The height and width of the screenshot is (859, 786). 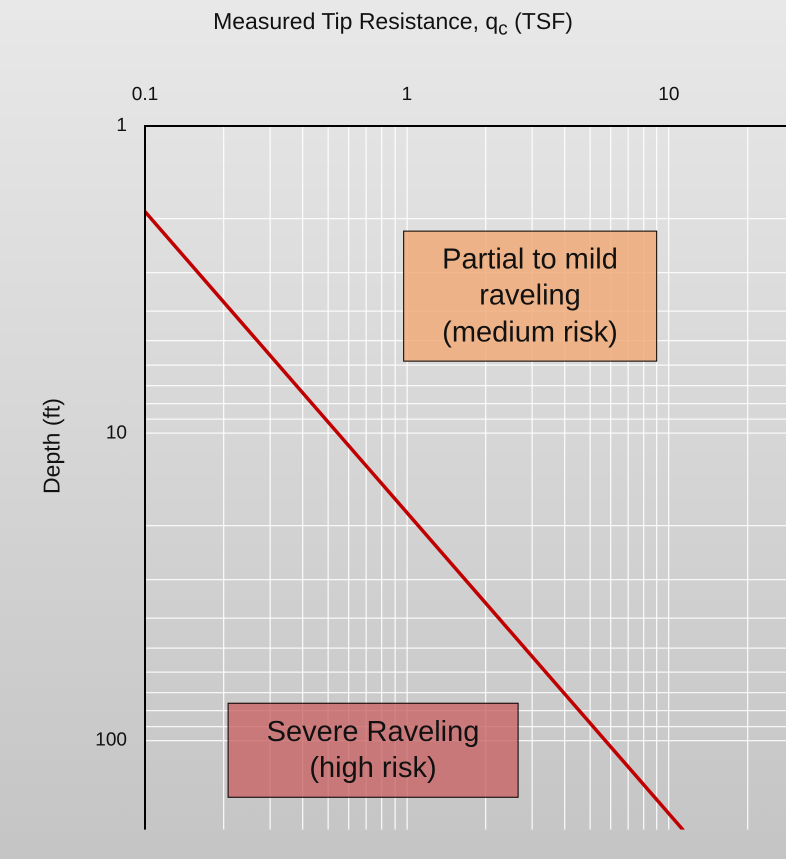 I want to click on x-tick-label: 10, so click(x=669, y=94).